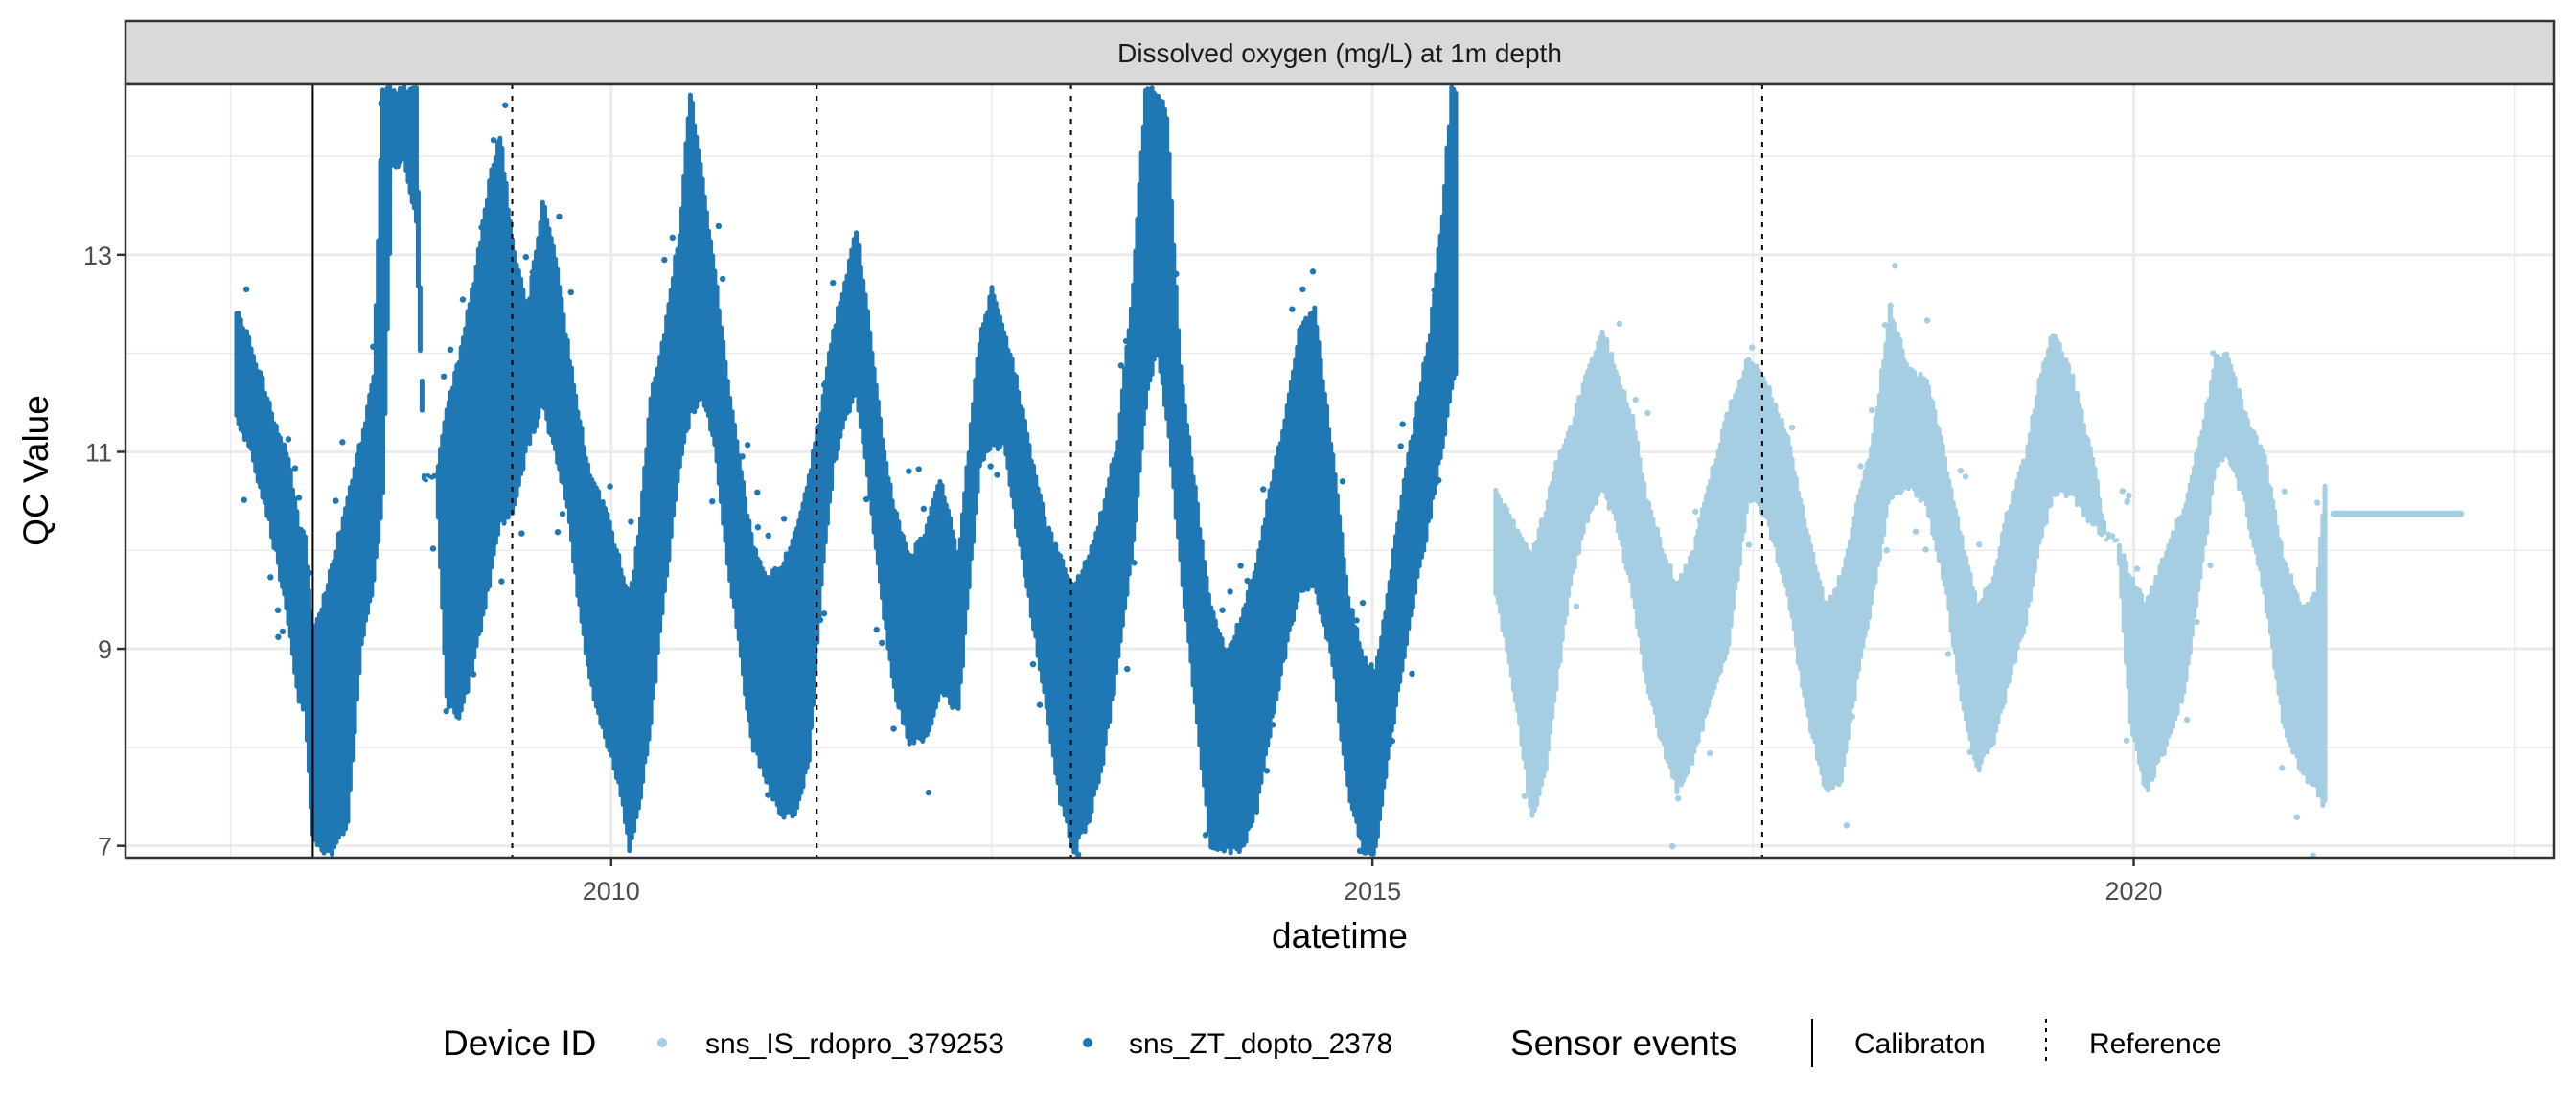 This screenshot has width=2576, height=1104. I want to click on legend-key-dark-dot-icon, so click(1087, 1042).